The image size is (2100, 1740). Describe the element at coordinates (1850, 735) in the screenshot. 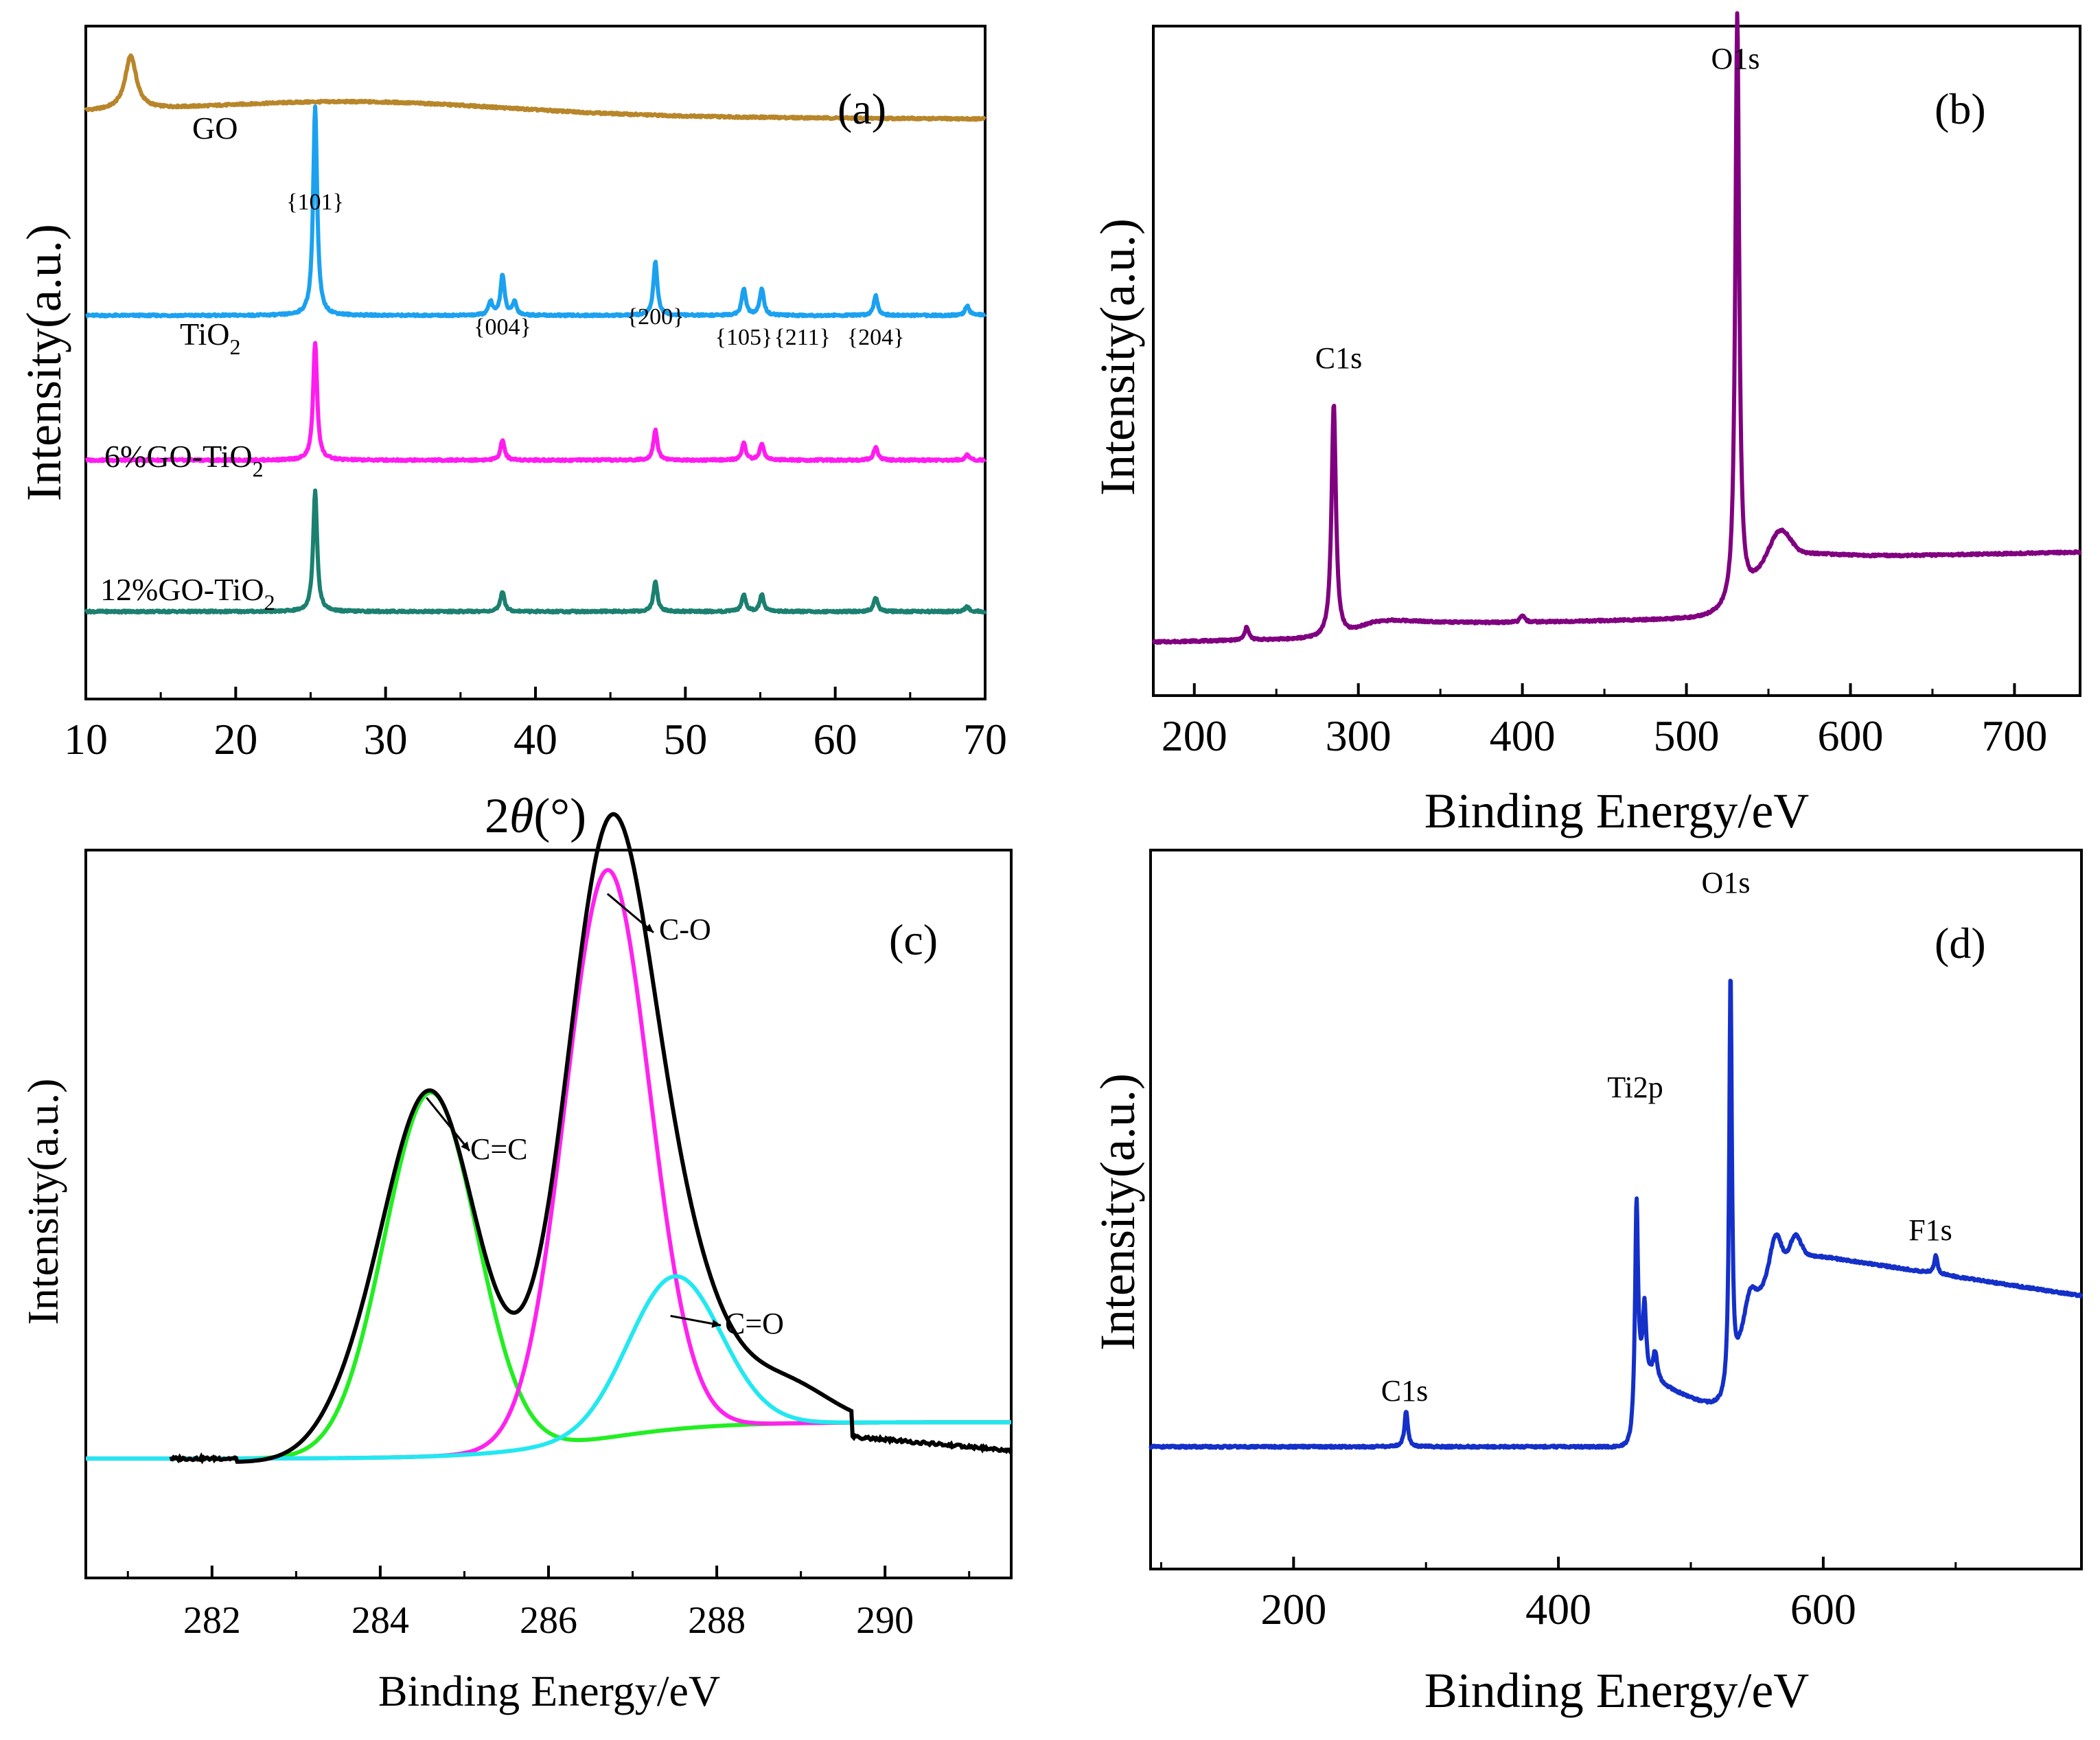

I see `panel-b-x-tick-label: 600` at that location.